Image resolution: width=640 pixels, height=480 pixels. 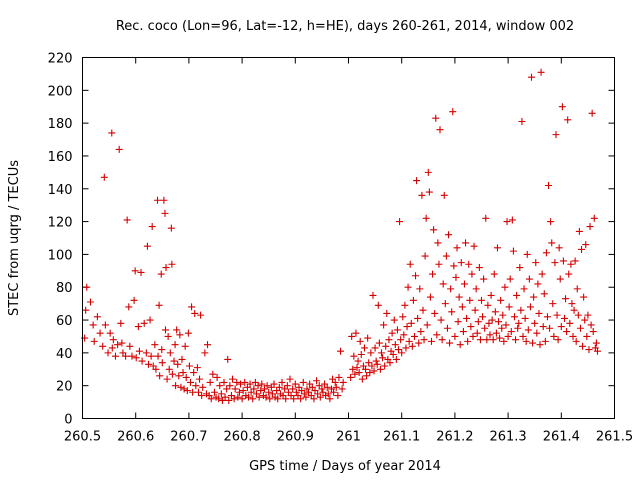 What do you see at coordinates (64, 321) in the screenshot?
I see `y-tick-label: 60` at bounding box center [64, 321].